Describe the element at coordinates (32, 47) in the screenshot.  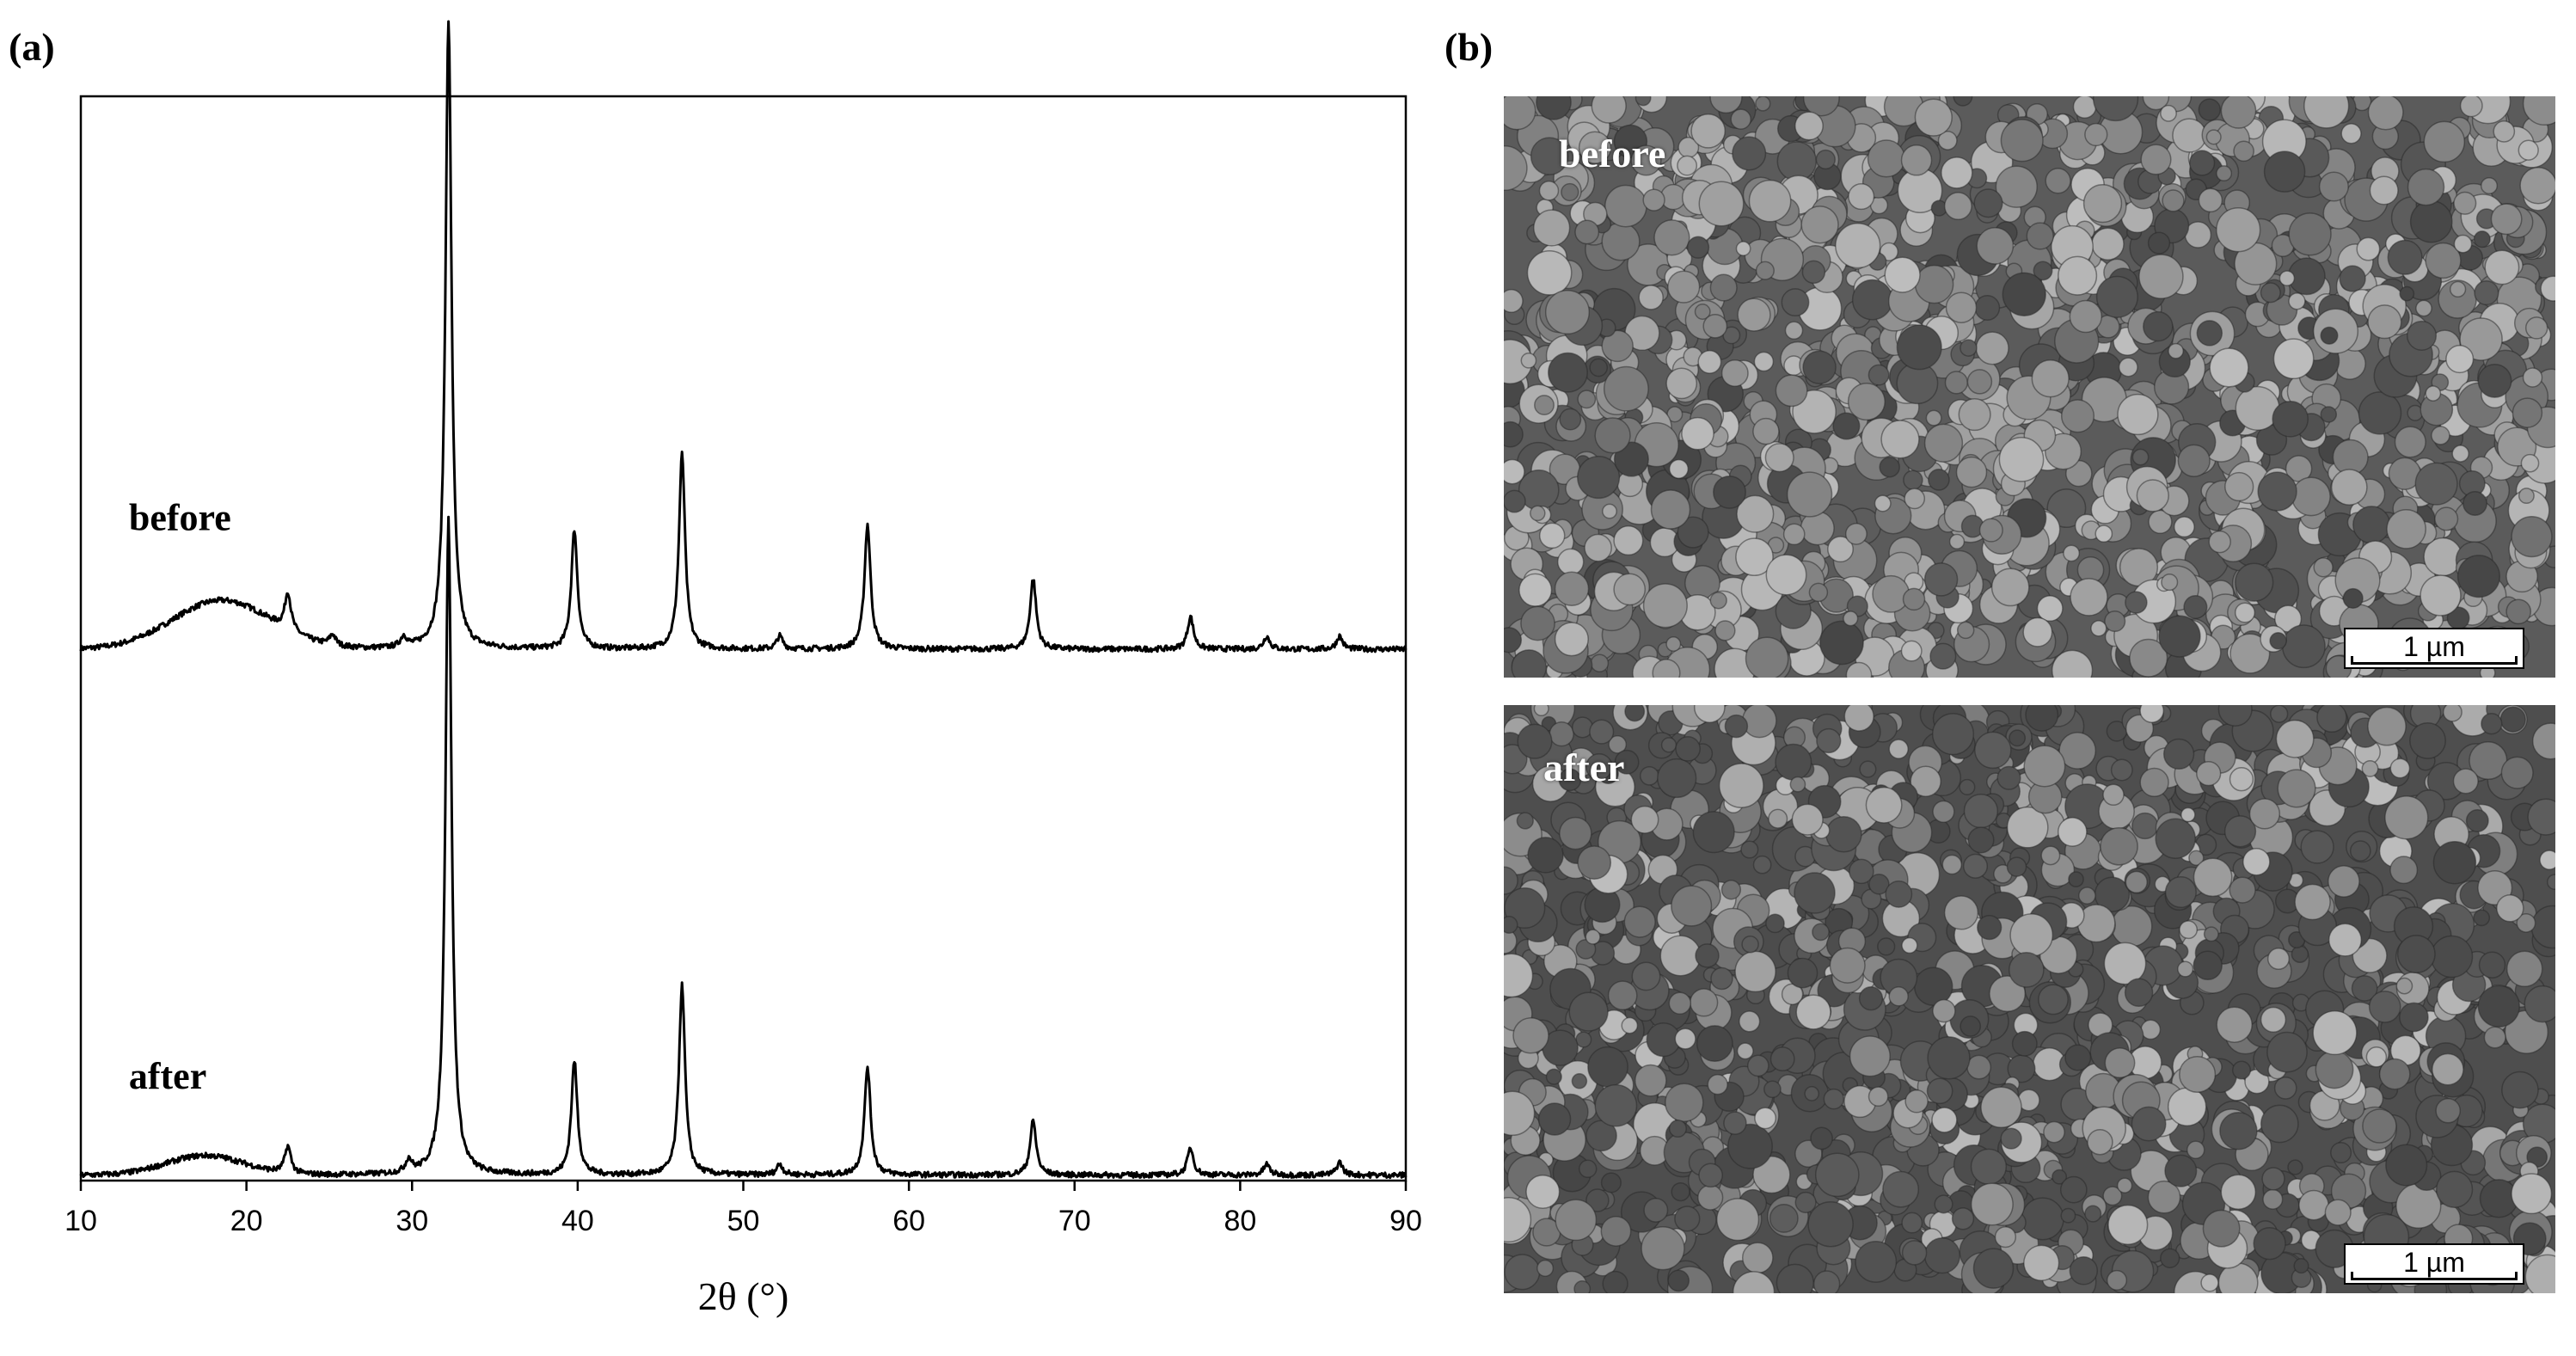
I see `panel-a-label: (a)` at that location.